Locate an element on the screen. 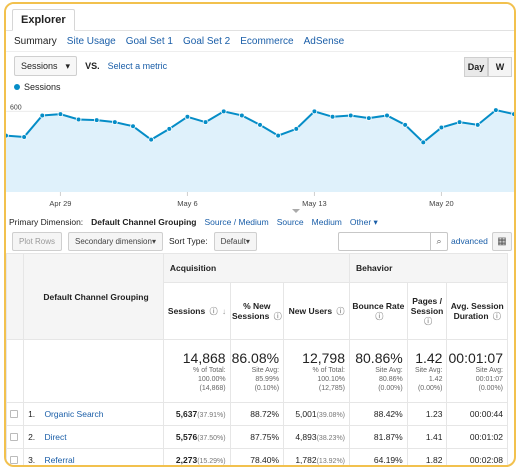  total-new-users-line1: % of Total: is located at coordinates (315, 370).